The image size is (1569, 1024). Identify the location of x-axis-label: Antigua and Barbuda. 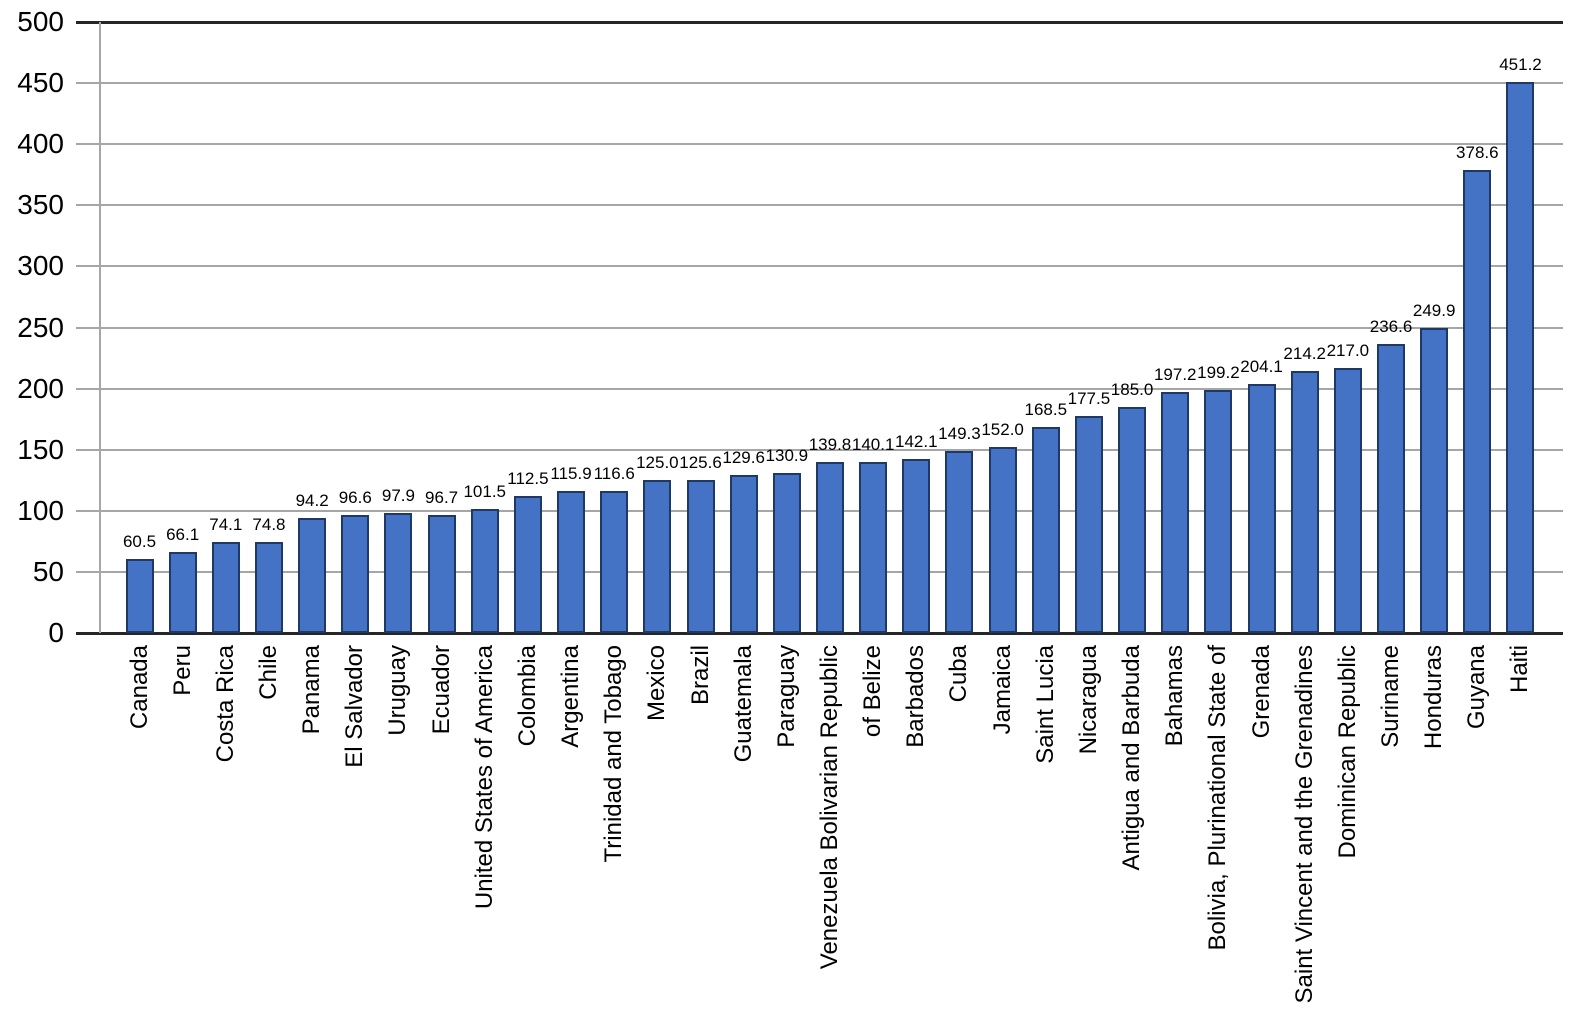
(1132, 758).